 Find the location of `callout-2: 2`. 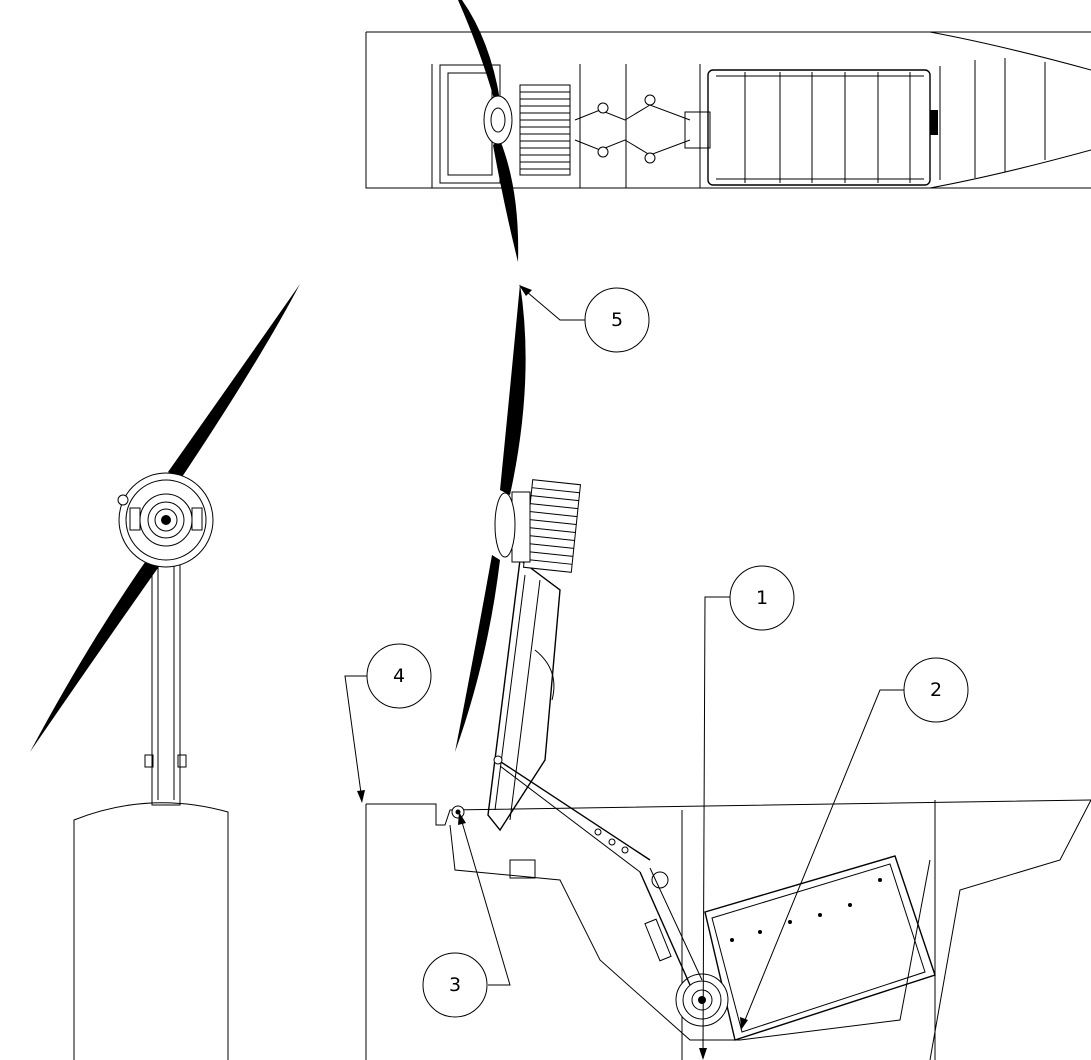

callout-2: 2 is located at coordinates (936, 690).